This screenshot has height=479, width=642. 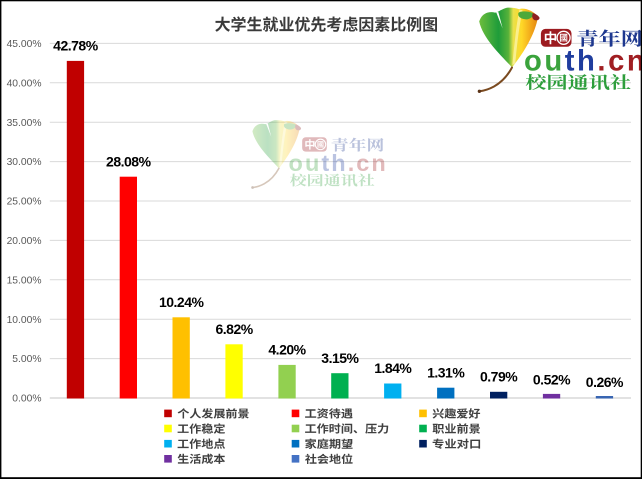 I want to click on svg-text: 3.15%, so click(x=340, y=358).